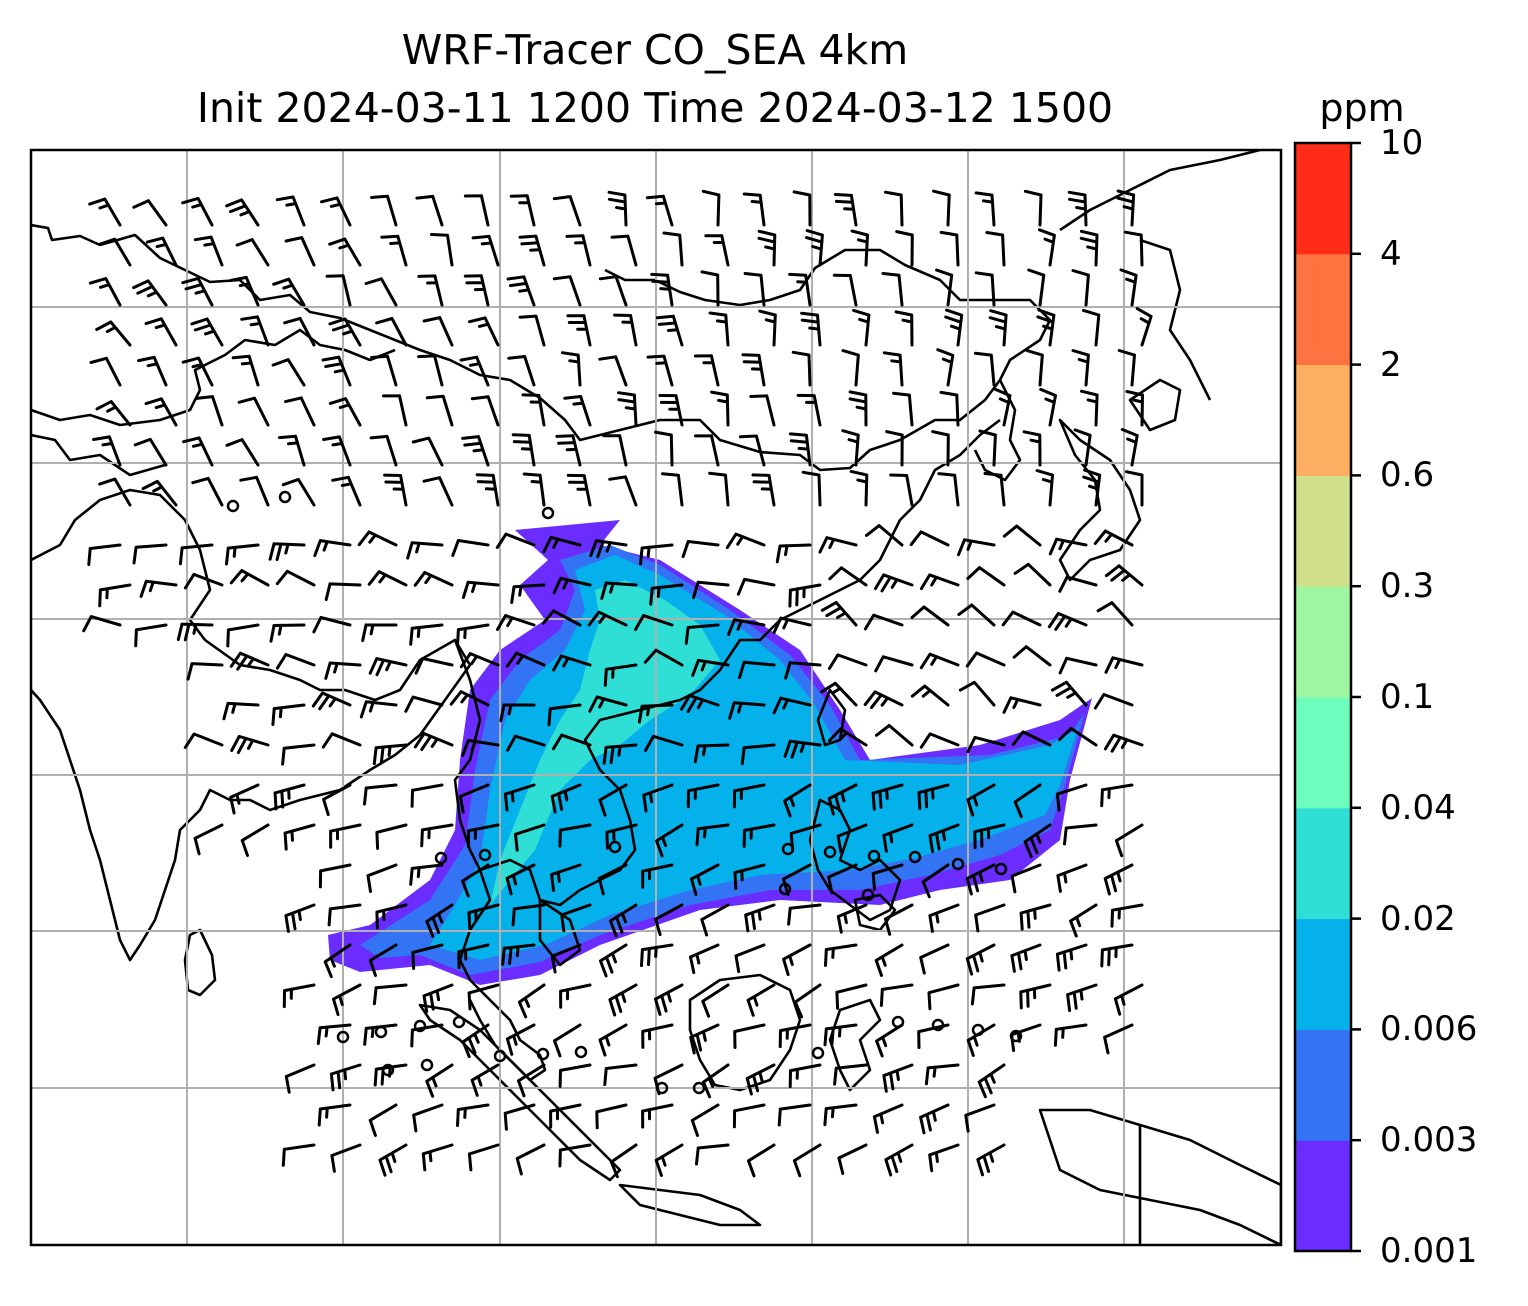 This screenshot has width=1528, height=1306. I want to click on map-title-line1: WRF-Tracer CO_SEA 4km, so click(655, 50).